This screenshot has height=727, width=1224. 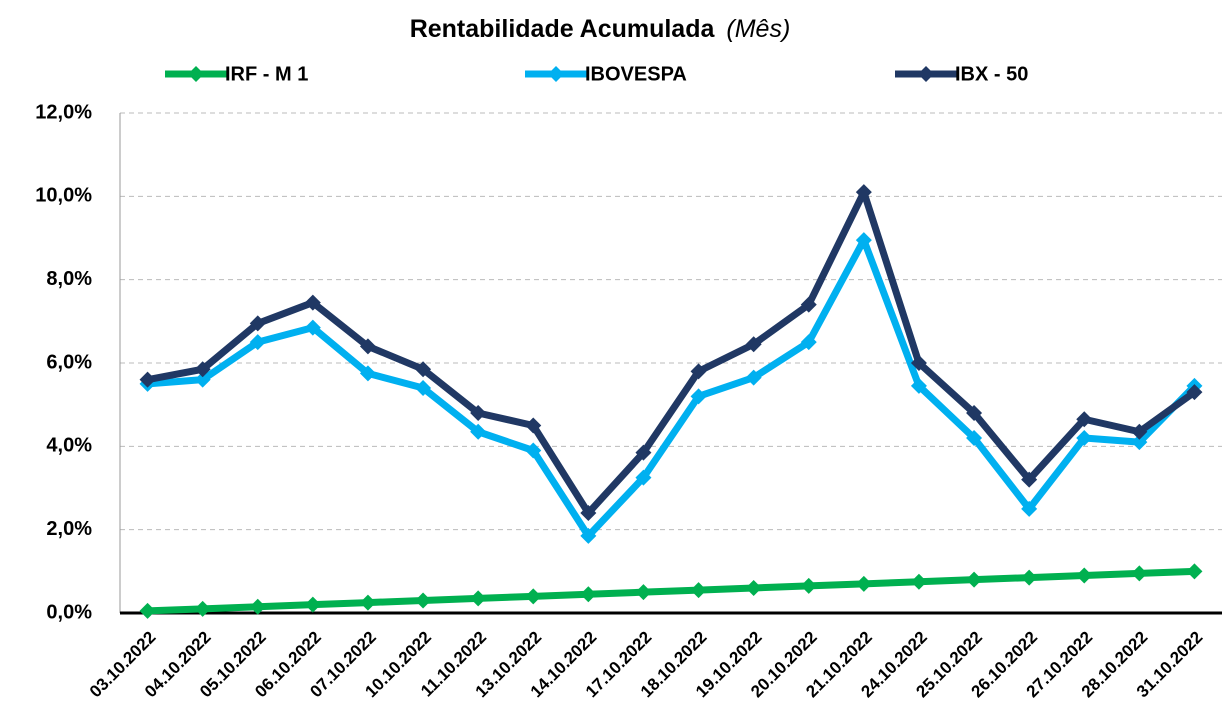 I want to click on series-line, so click(x=671, y=591).